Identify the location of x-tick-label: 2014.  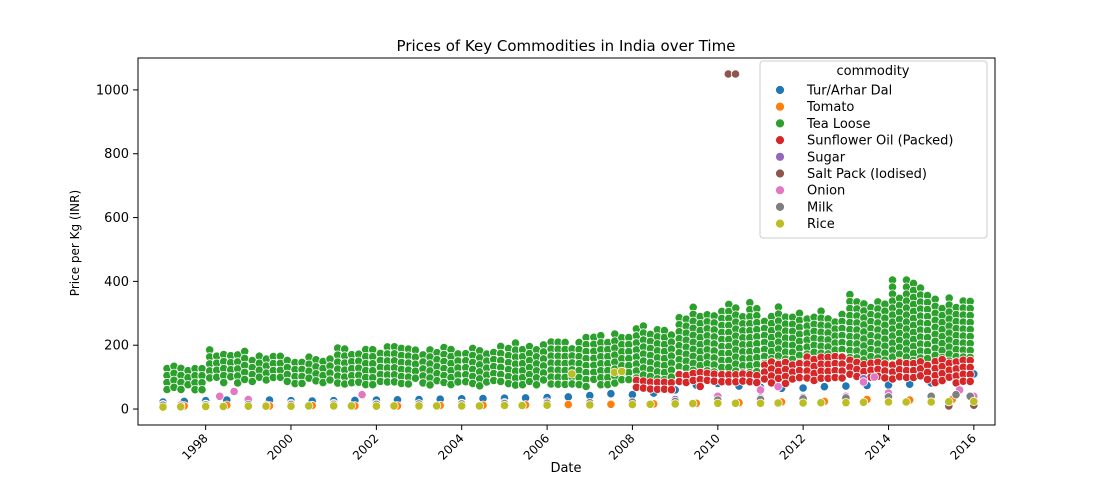
(877, 446).